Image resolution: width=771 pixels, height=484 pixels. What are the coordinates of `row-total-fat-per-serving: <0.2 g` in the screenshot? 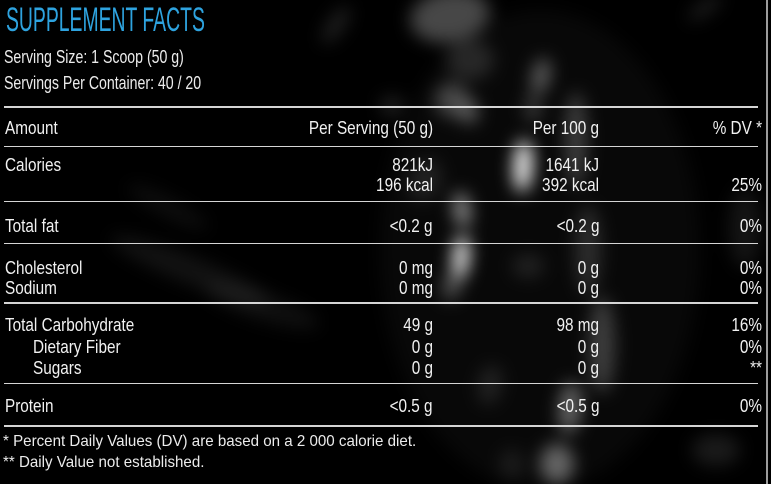 It's located at (411, 225).